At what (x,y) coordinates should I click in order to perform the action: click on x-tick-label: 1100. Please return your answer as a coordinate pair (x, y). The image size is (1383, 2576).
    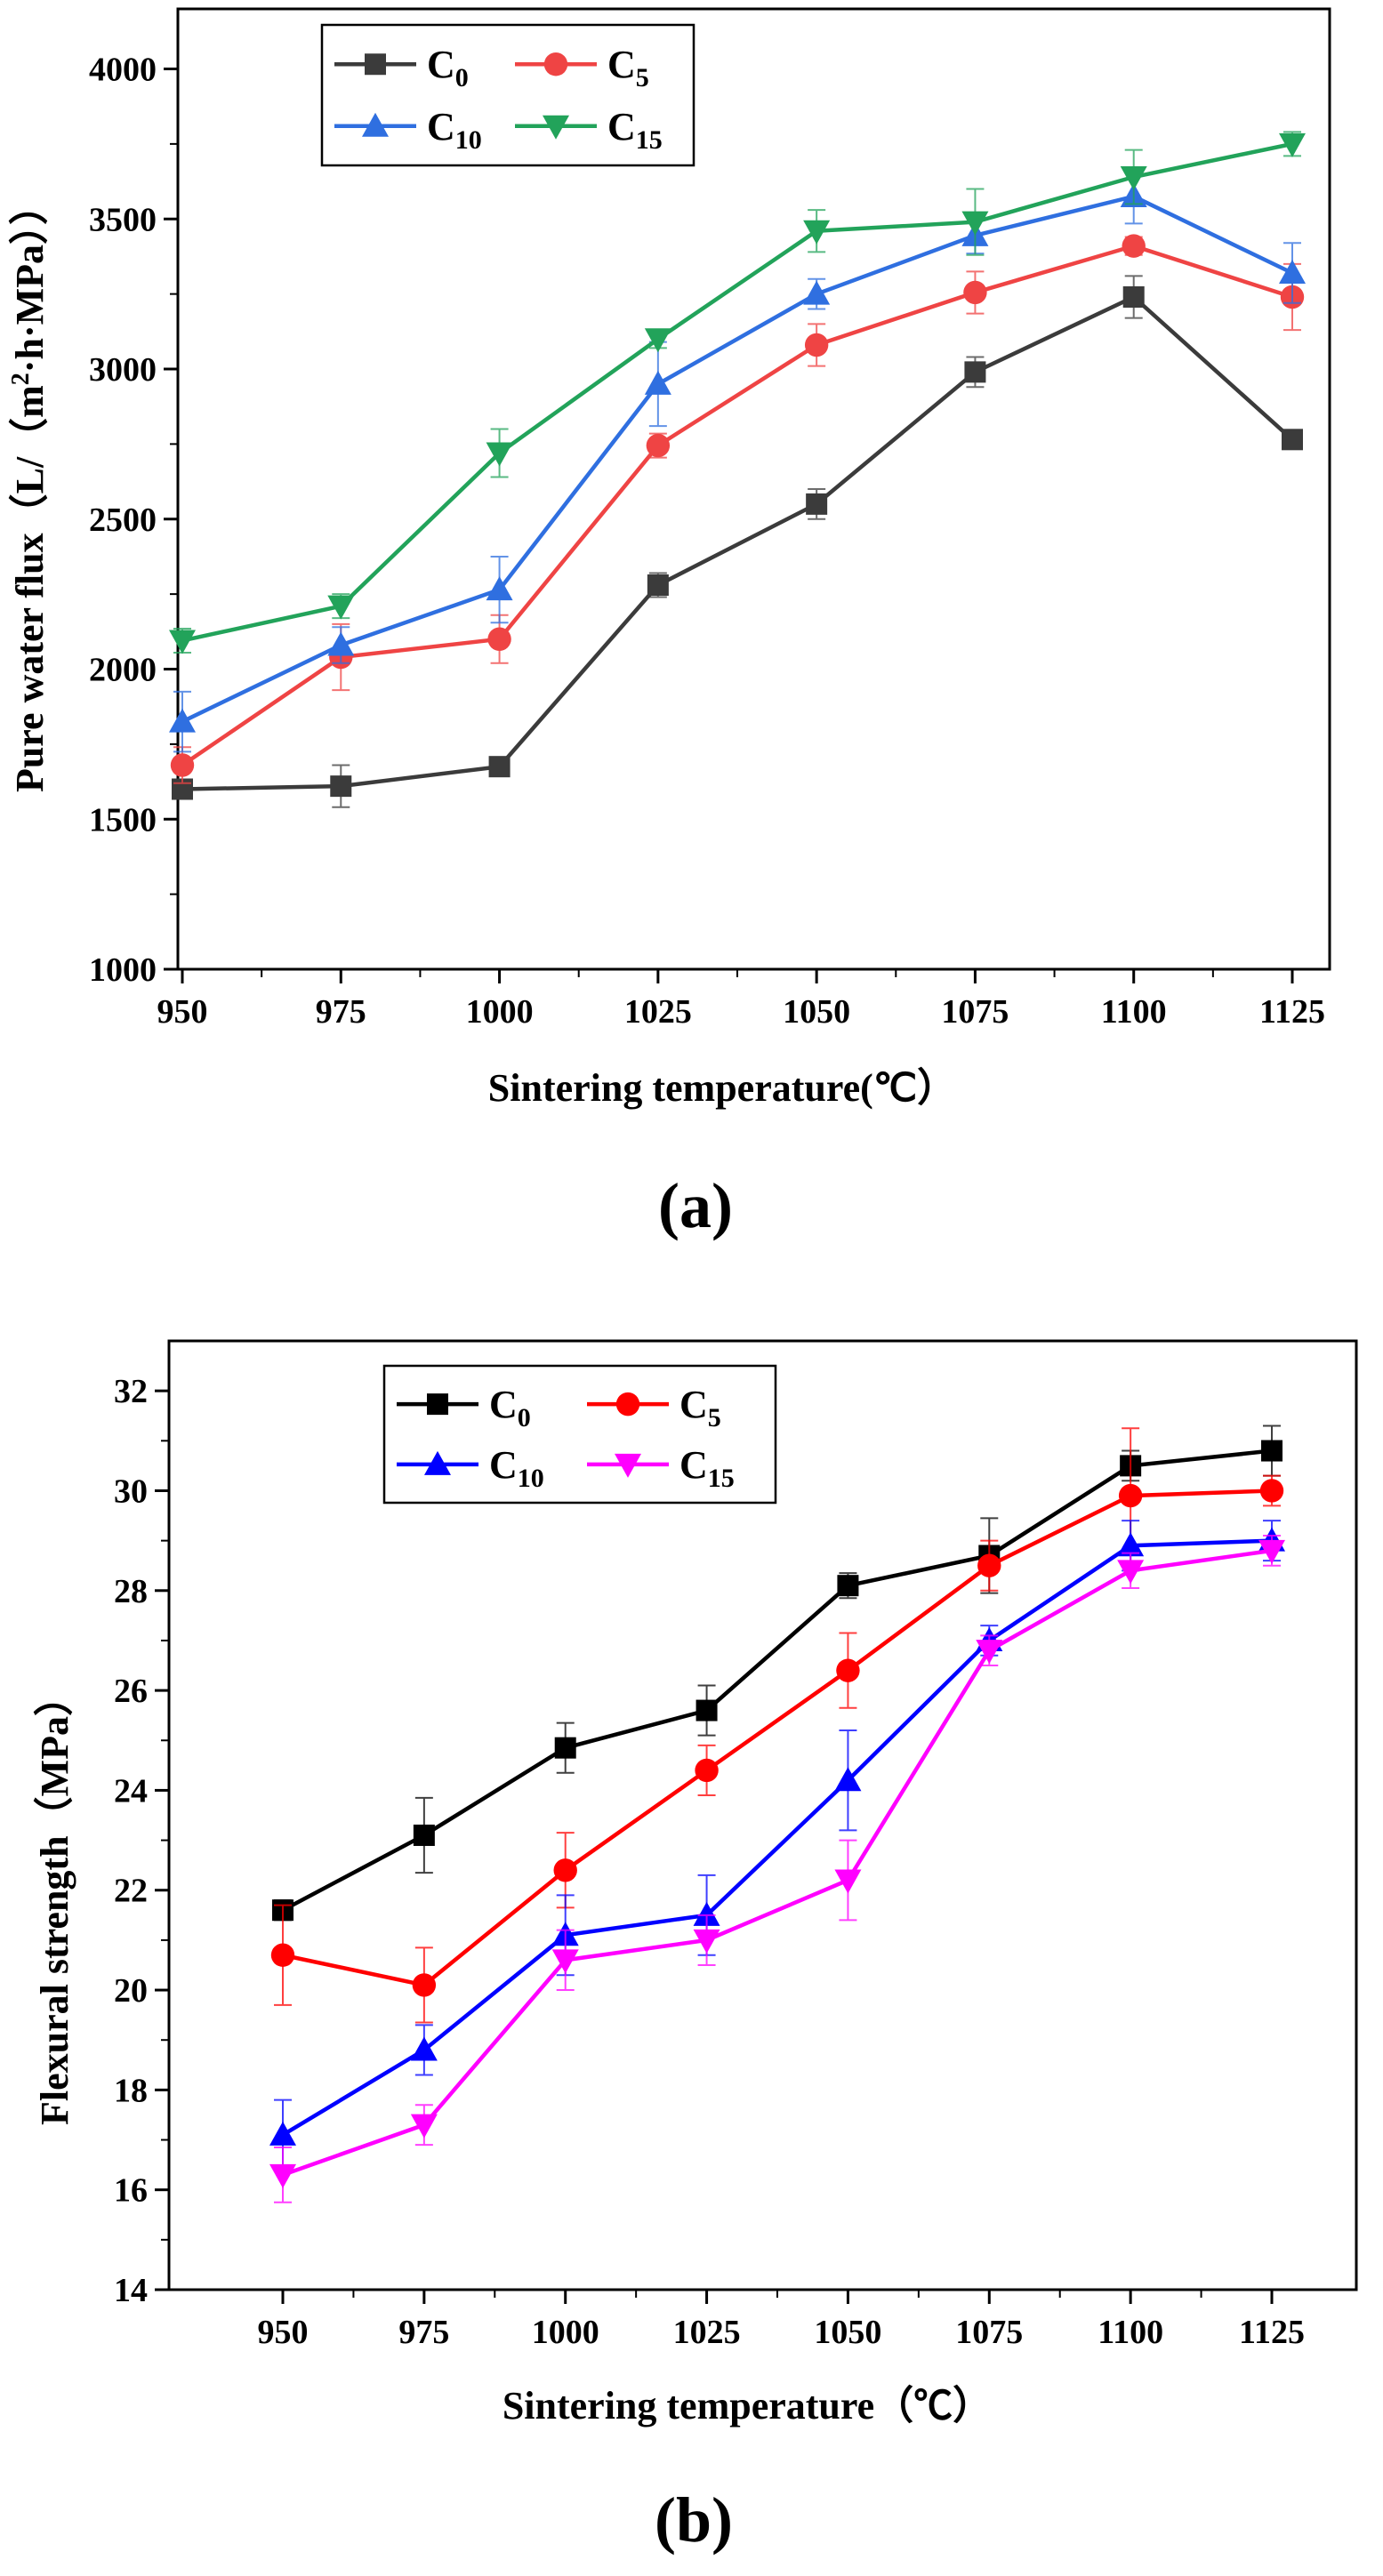
    Looking at the image, I should click on (1134, 1012).